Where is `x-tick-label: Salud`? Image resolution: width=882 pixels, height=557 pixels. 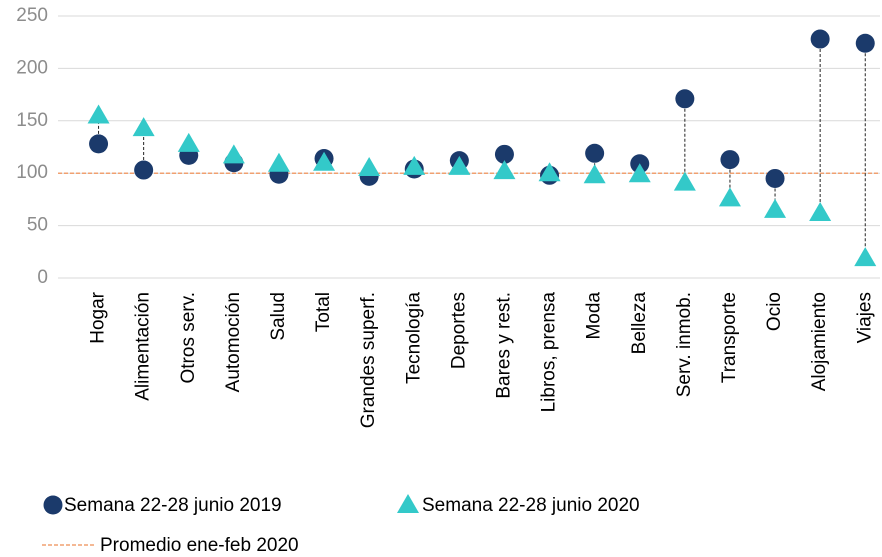 x-tick-label: Salud is located at coordinates (278, 316).